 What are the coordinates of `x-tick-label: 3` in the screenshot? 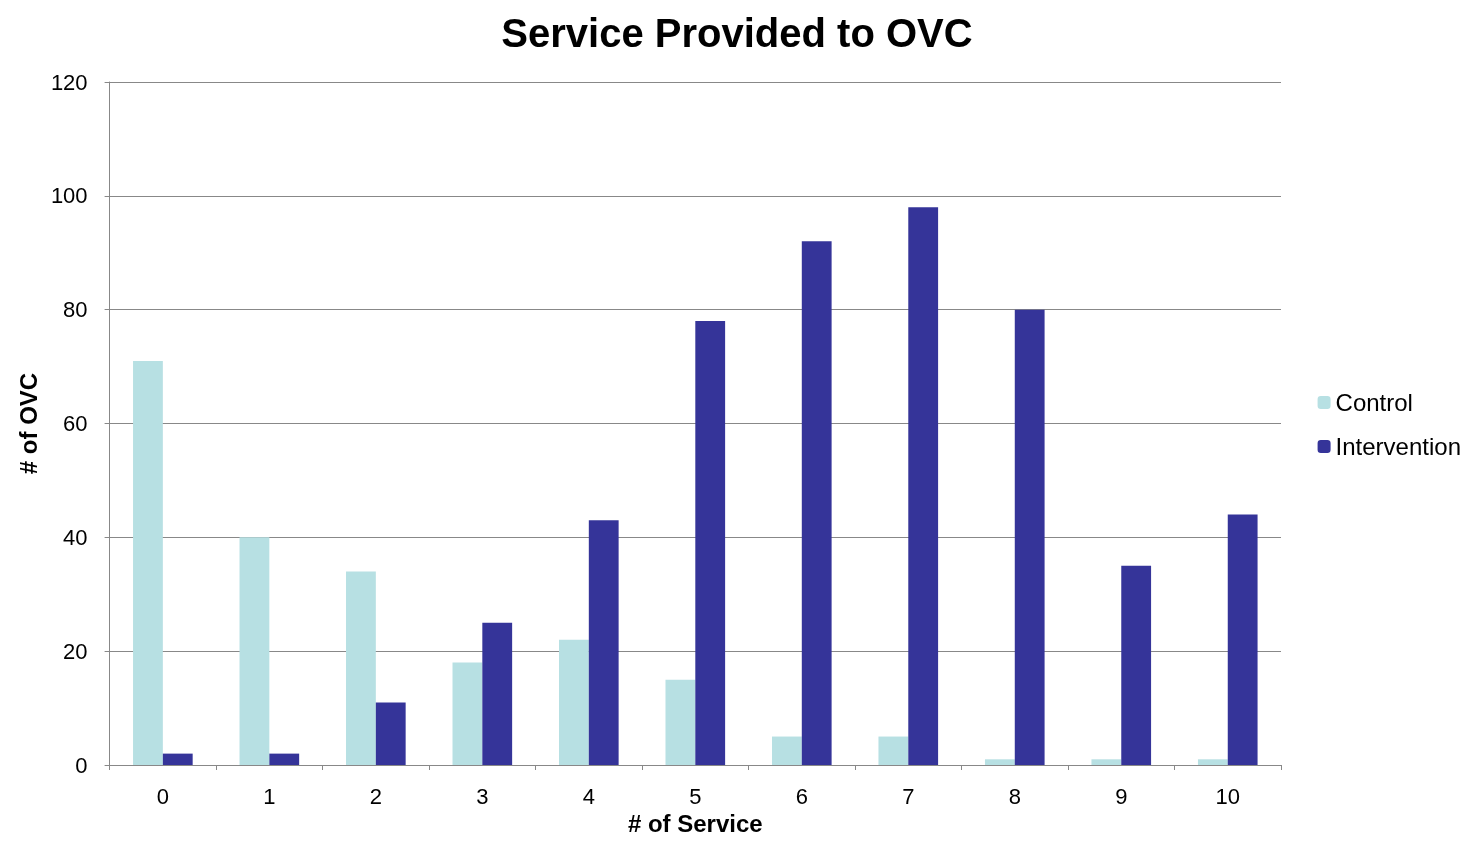 It's located at (482, 796).